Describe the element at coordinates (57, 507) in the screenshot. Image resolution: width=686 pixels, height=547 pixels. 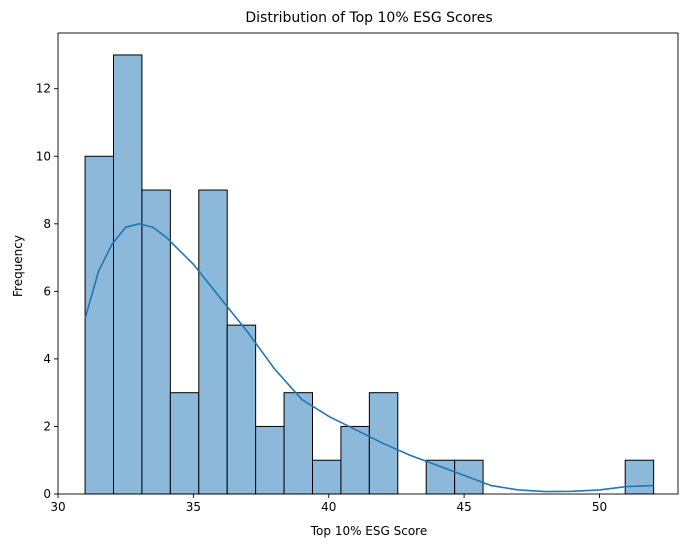
I see `x-tick-label: 30` at that location.